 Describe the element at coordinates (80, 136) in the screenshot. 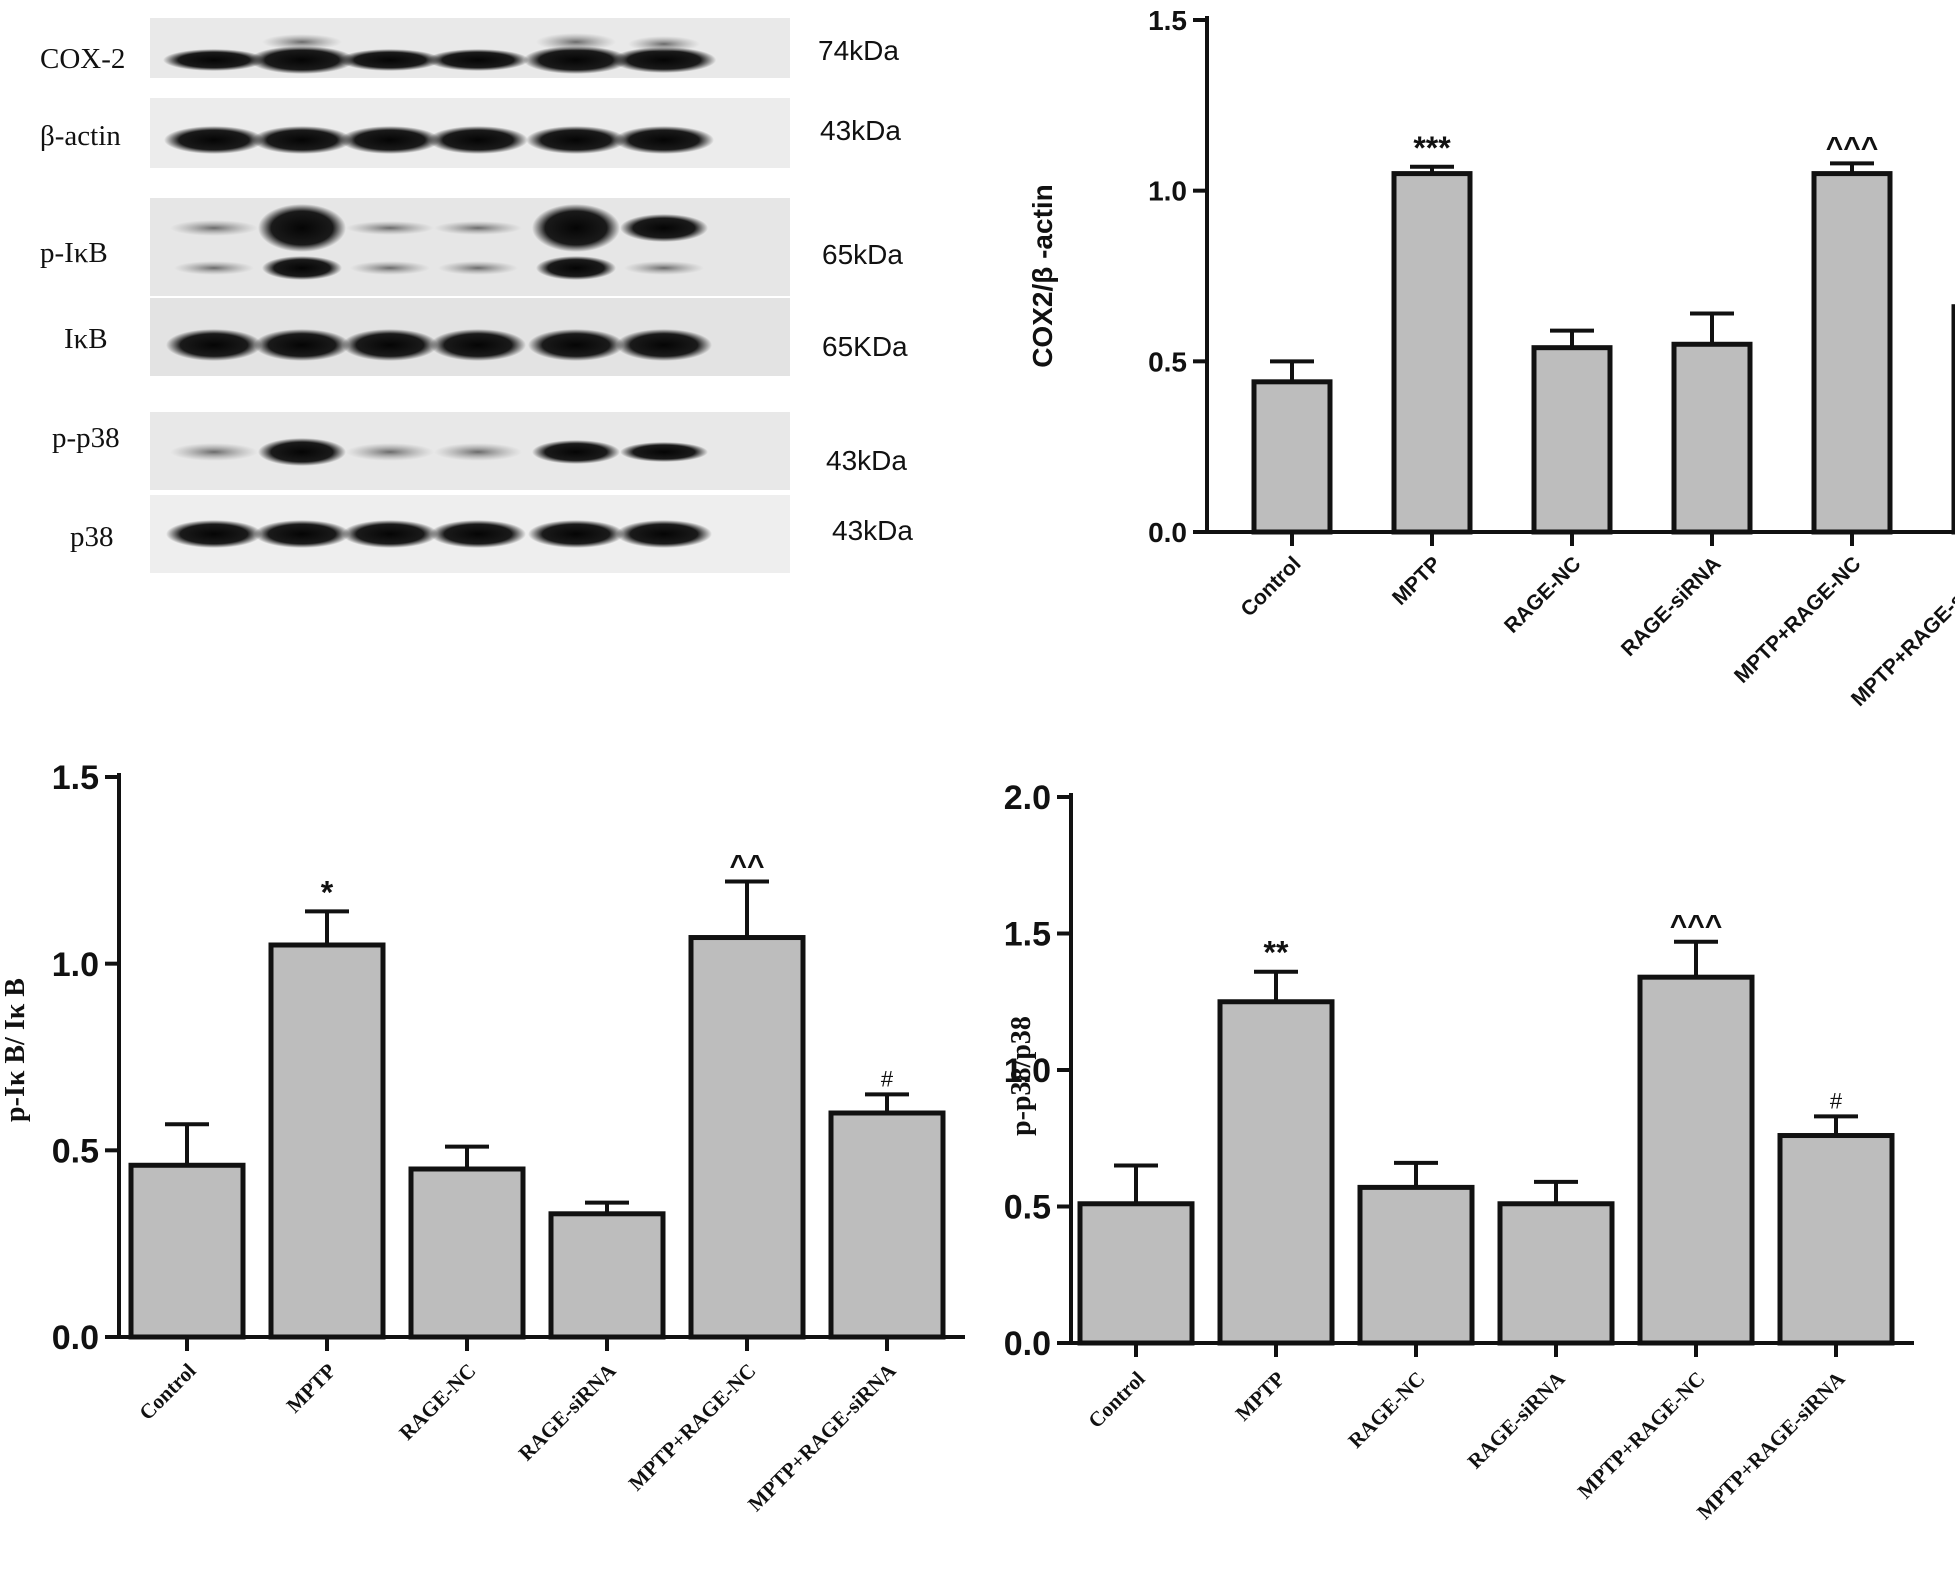

I see `blot-label-beta-actin: β-actin` at that location.